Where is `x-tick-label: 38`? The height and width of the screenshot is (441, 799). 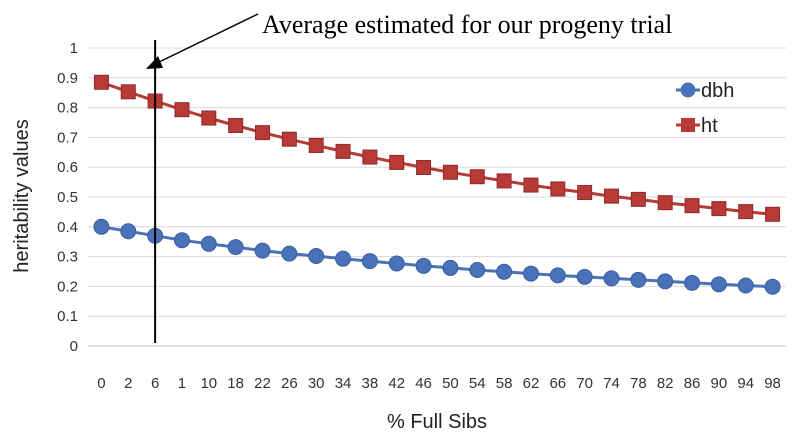
x-tick-label: 38 is located at coordinates (370, 383).